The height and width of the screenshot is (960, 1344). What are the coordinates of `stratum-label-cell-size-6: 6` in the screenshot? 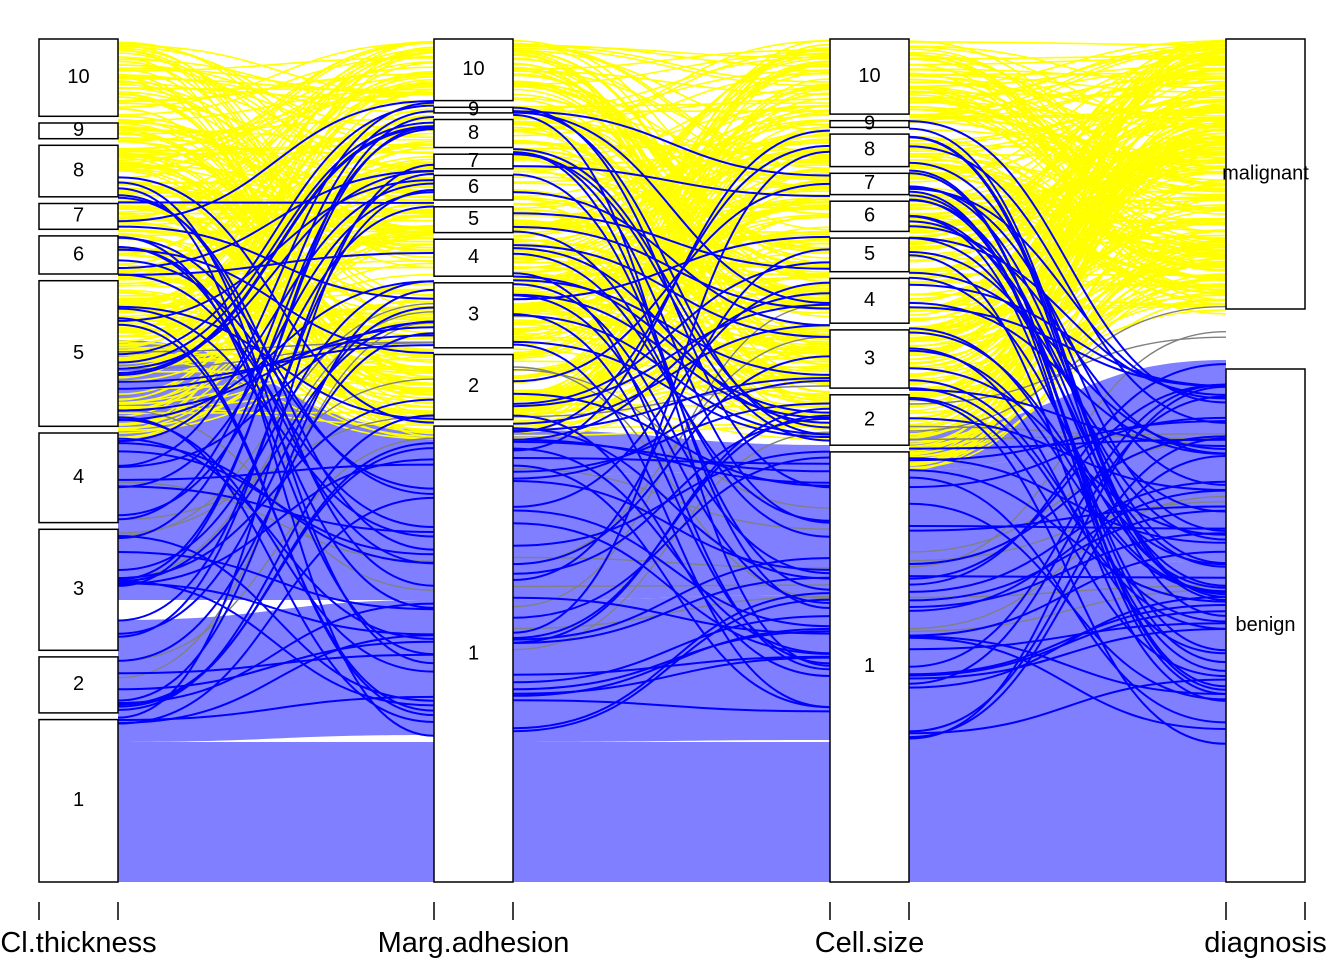 It's located at (869, 216).